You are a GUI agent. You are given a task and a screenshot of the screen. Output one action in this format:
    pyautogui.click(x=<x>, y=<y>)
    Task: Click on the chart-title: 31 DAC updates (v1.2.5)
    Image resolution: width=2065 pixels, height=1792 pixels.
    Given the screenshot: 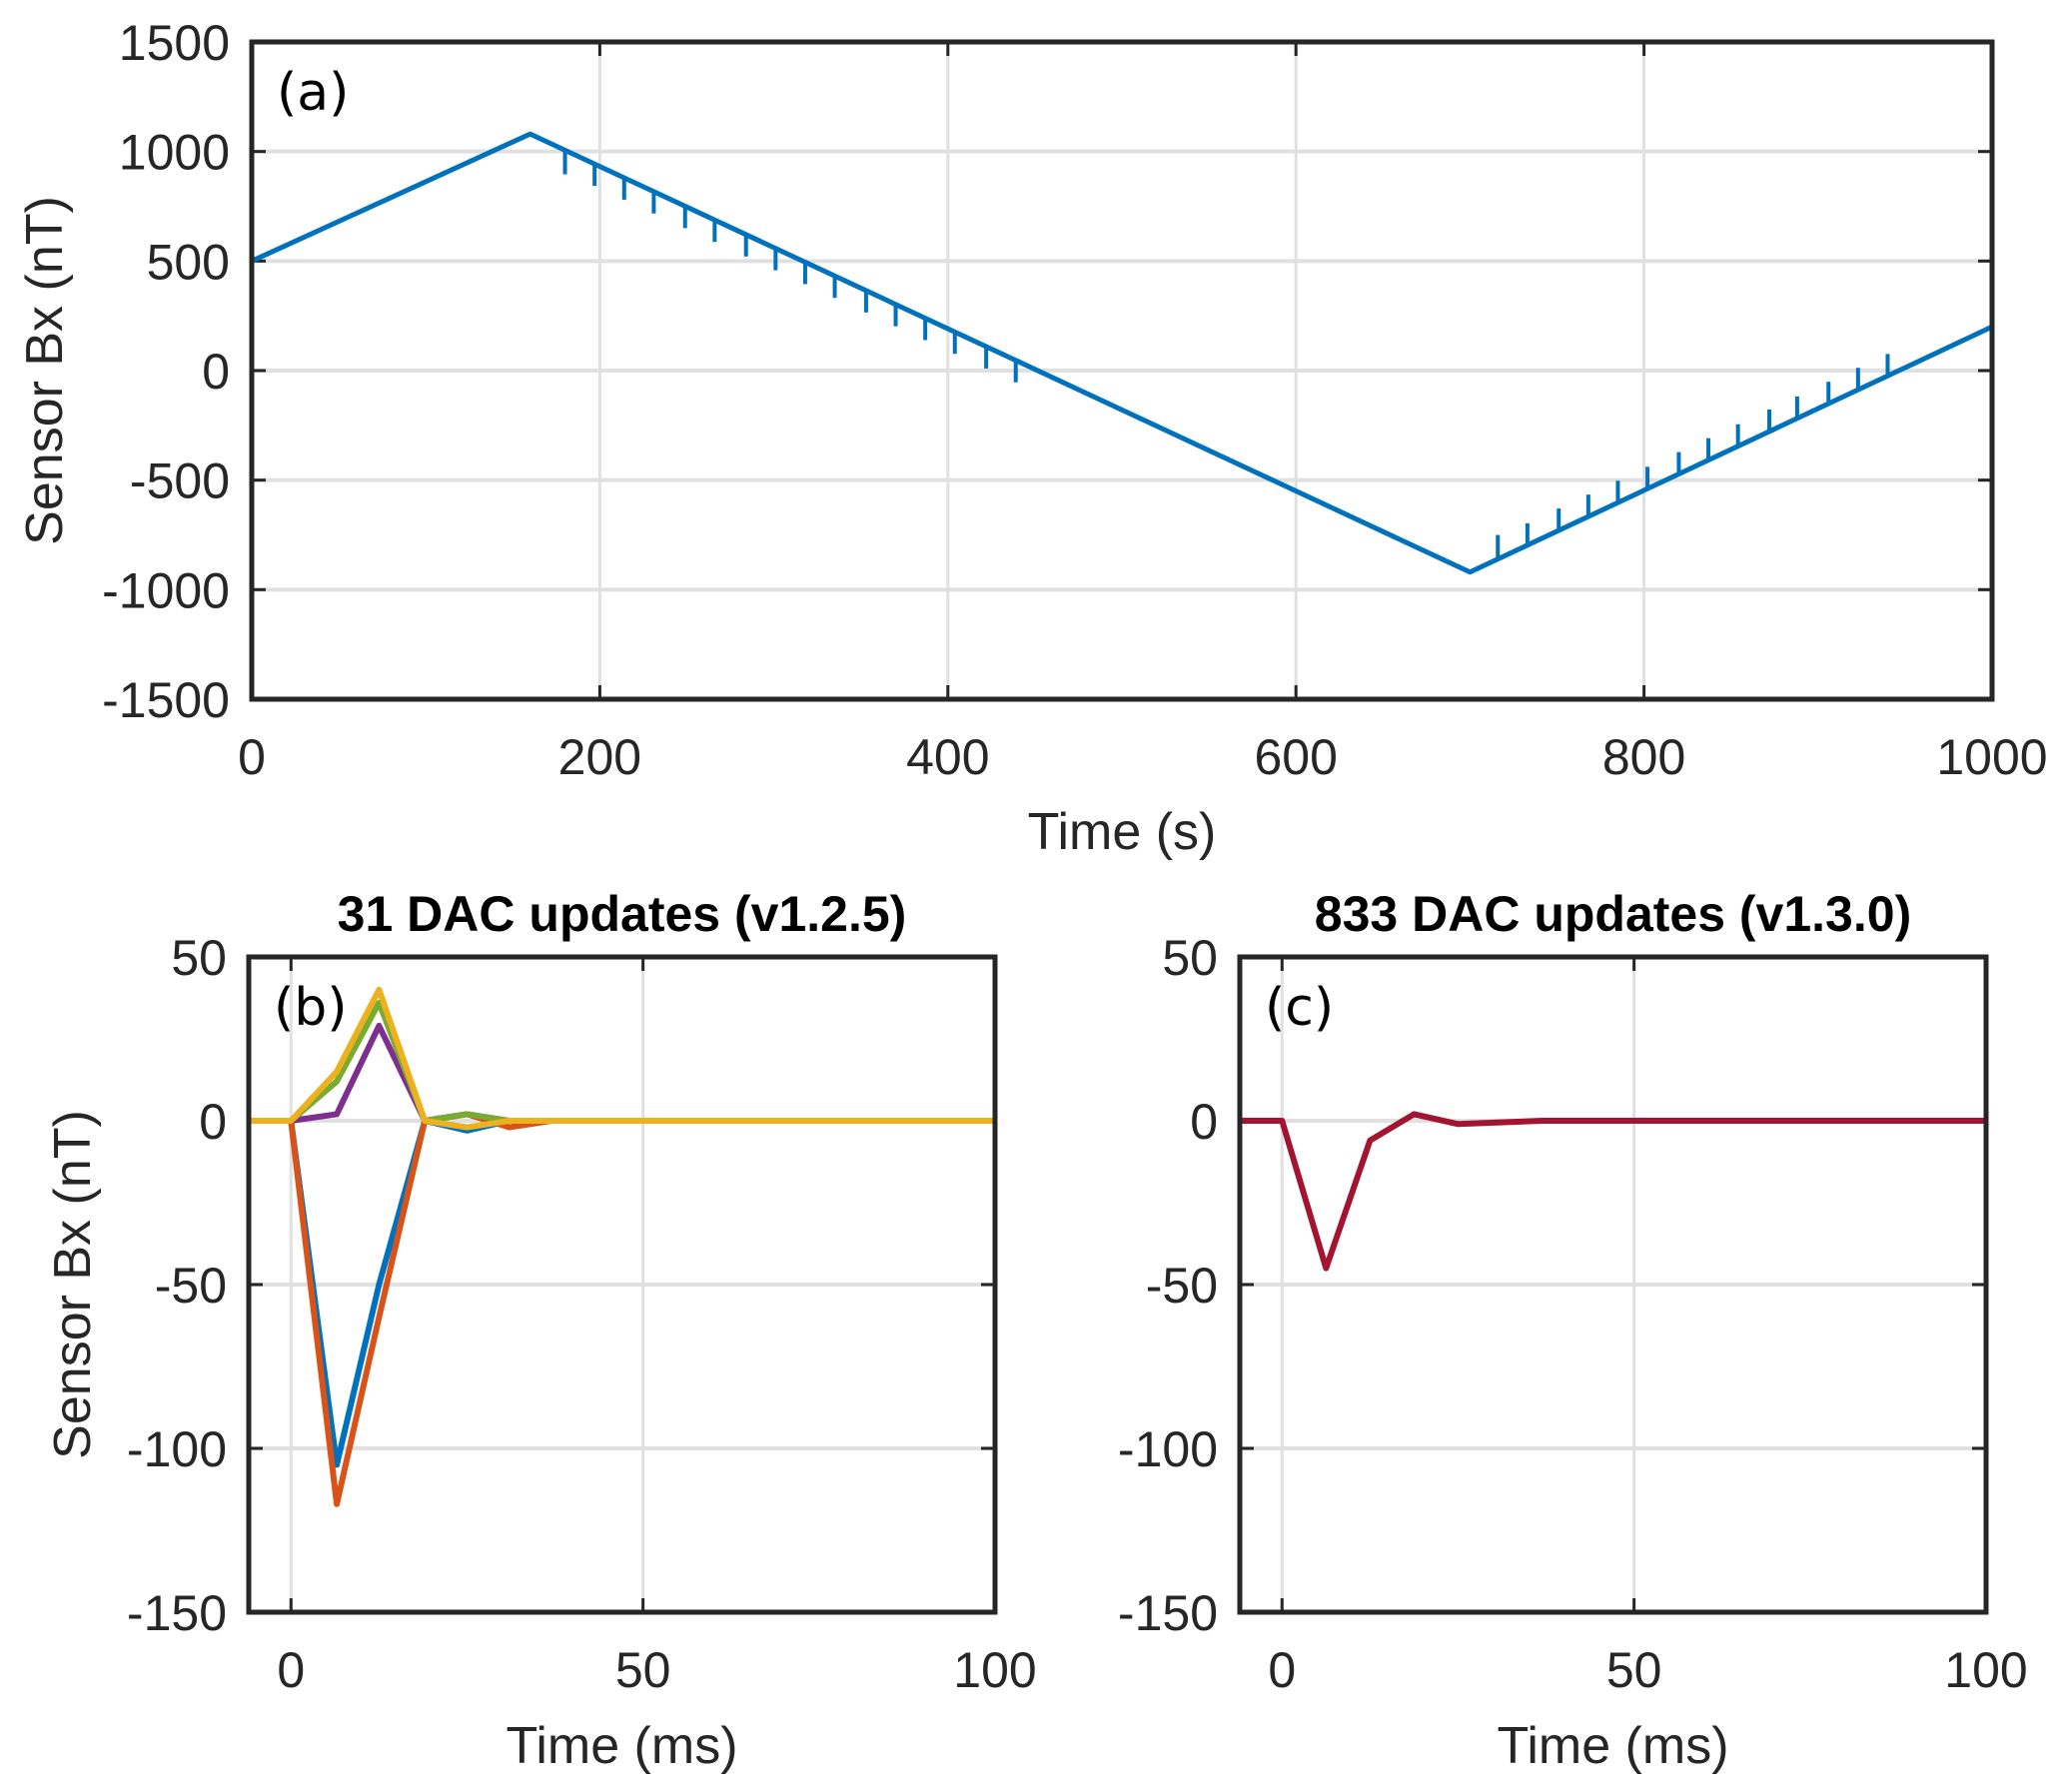 What is the action you would take?
    pyautogui.click(x=622, y=914)
    